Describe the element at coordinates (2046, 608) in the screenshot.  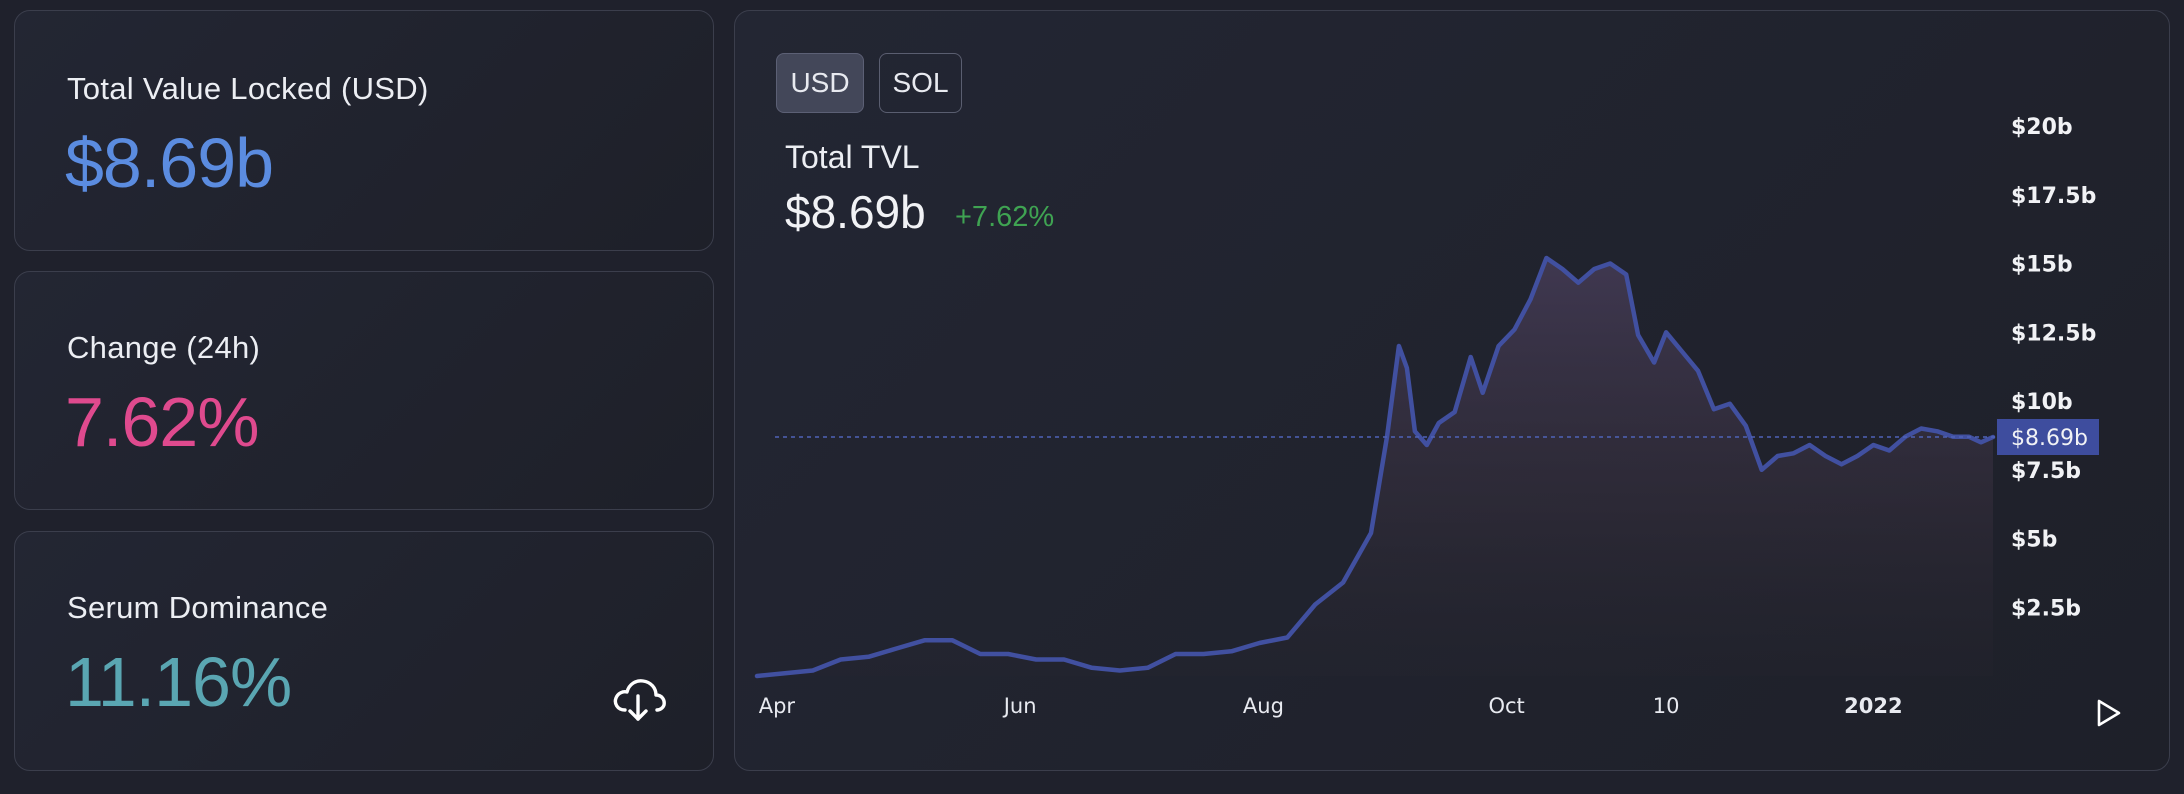
I see `y-tick-label: $2.5b` at that location.